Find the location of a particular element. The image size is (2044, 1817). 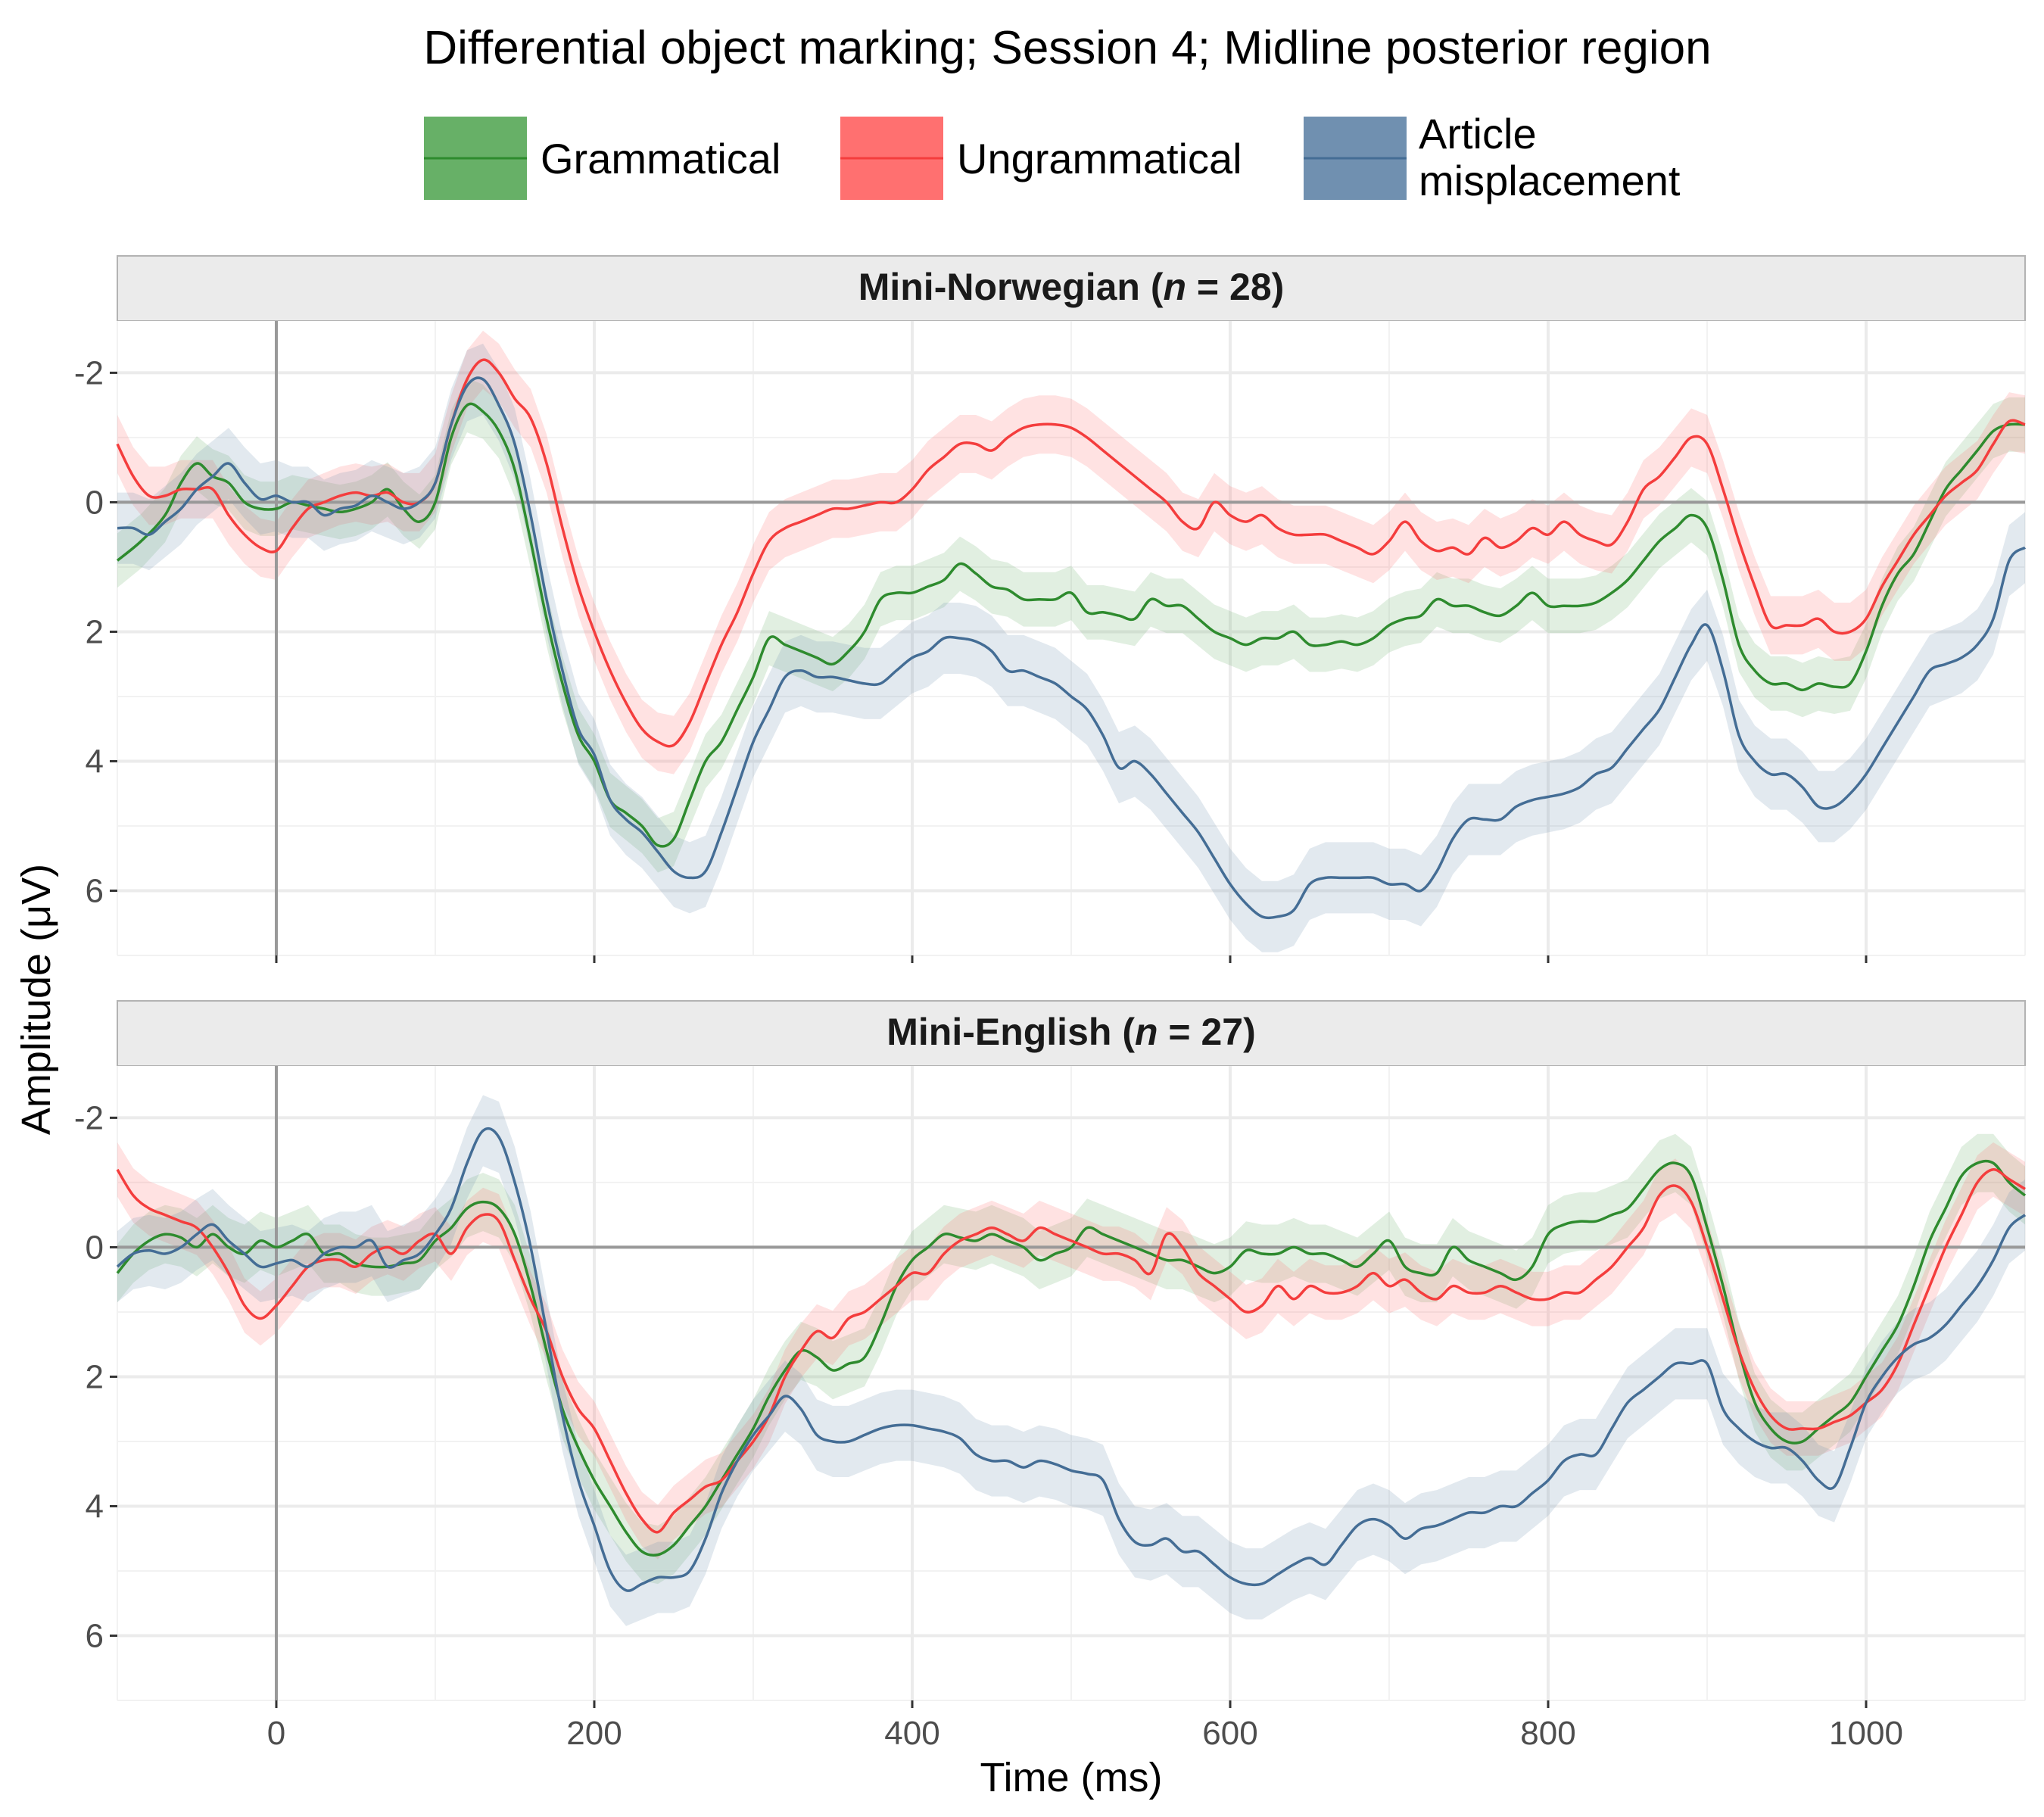

strip-name: Mini-English ( is located at coordinates (1011, 1032).